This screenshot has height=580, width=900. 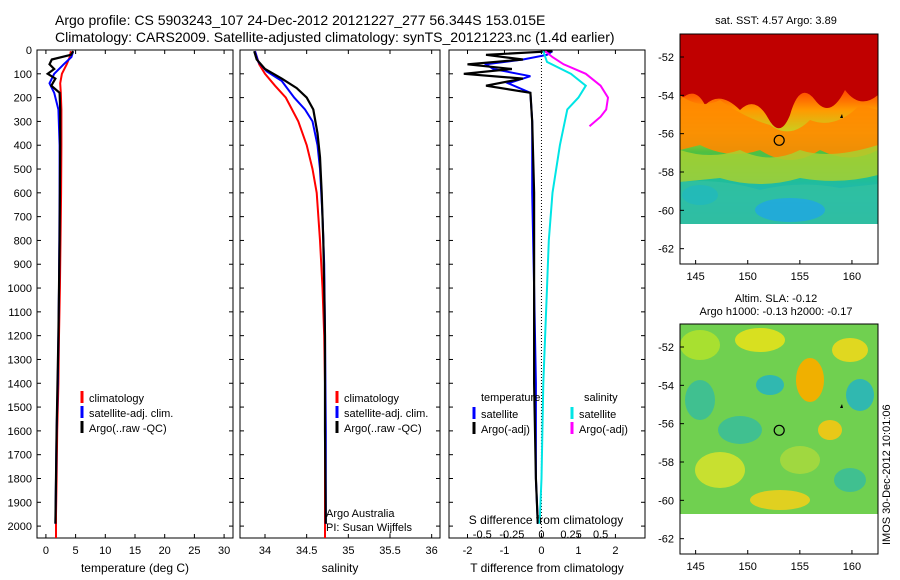 I want to click on legend-header: temperature, so click(x=510, y=398).